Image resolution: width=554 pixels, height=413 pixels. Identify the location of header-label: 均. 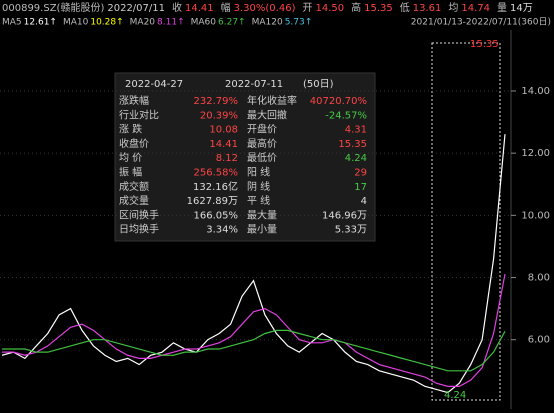
(453, 8).